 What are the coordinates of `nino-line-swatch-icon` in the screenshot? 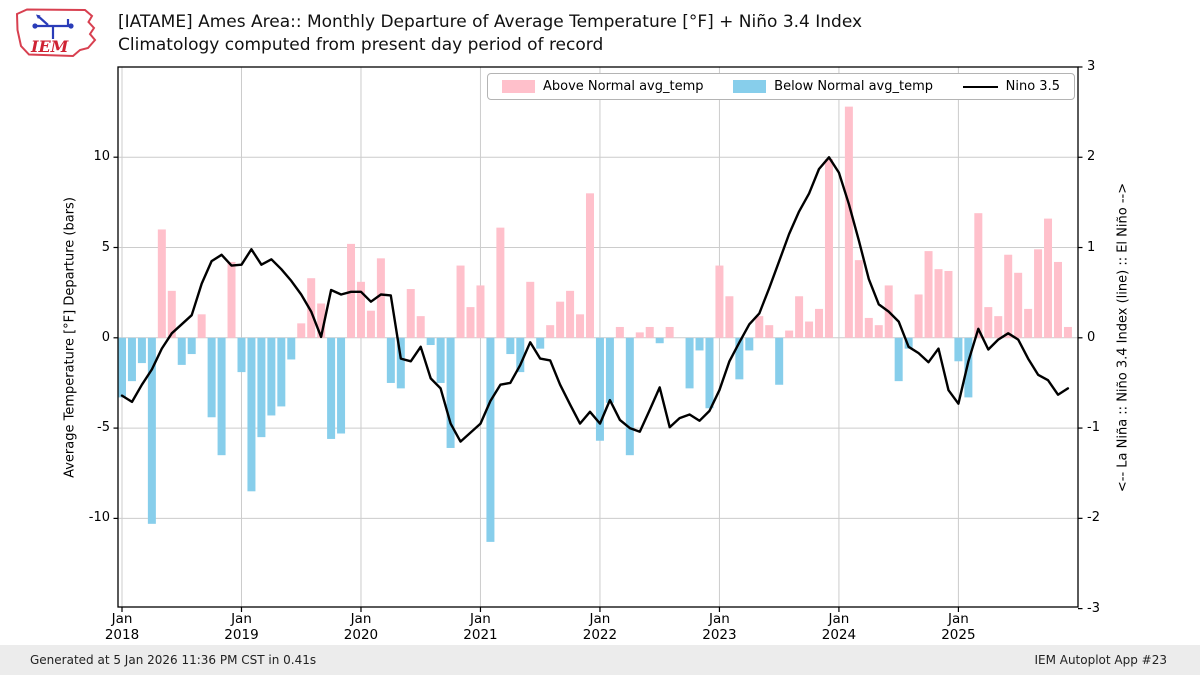 It's located at (980, 86).